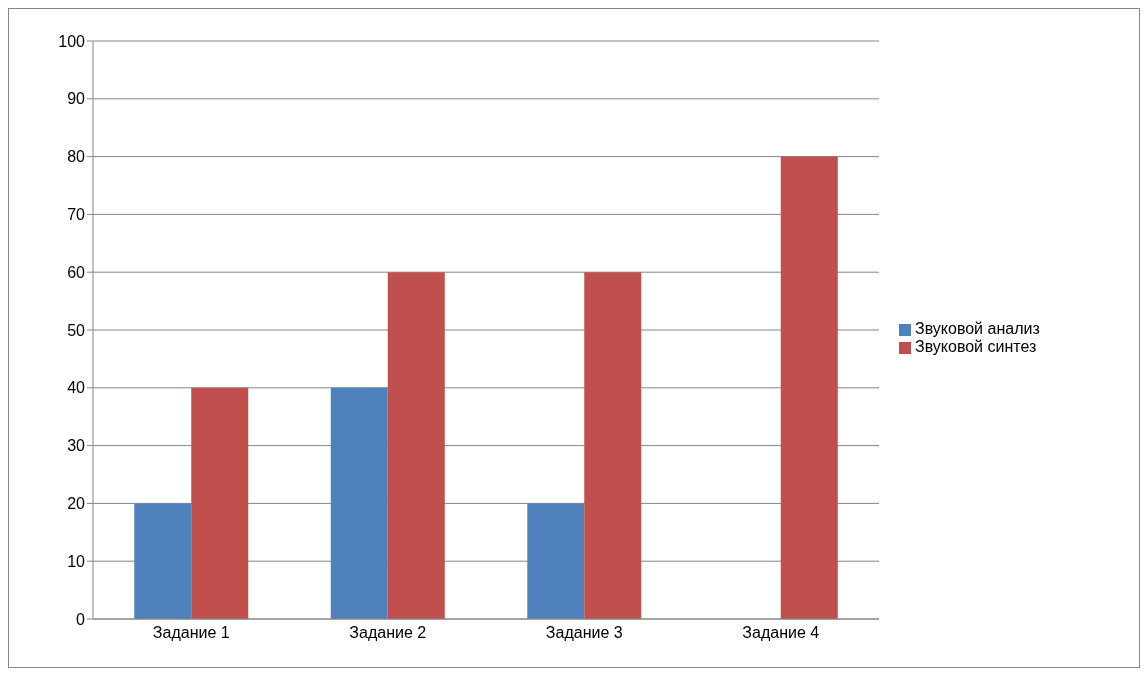 This screenshot has width=1148, height=677. What do you see at coordinates (76, 215) in the screenshot?
I see `y-tick-label: 70` at bounding box center [76, 215].